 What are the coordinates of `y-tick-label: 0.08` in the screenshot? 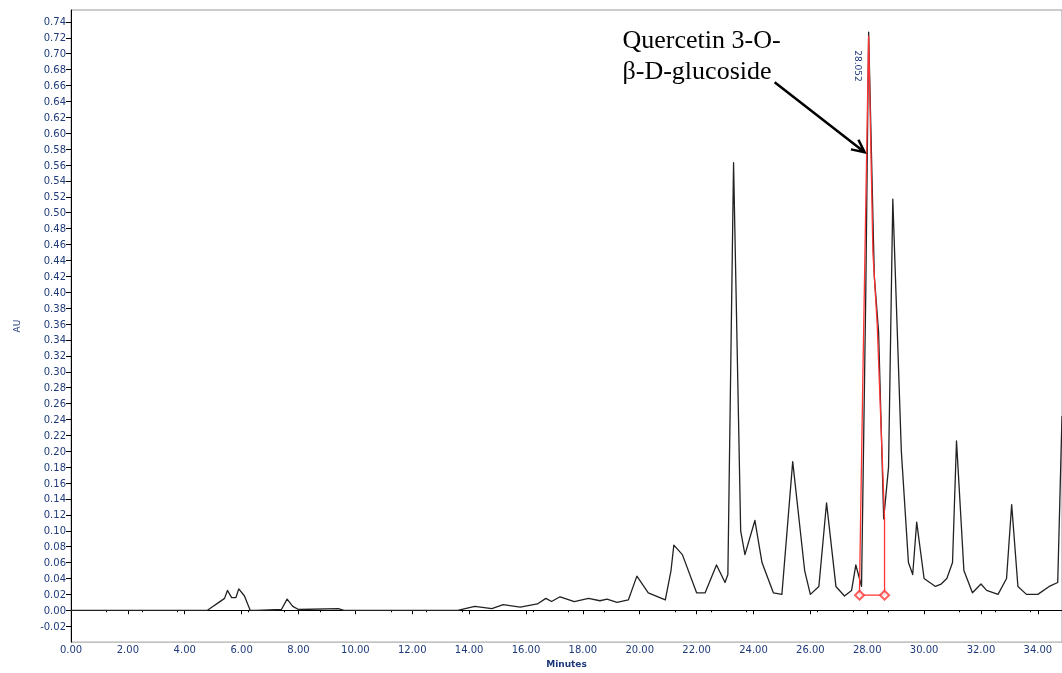 It's located at (54, 547).